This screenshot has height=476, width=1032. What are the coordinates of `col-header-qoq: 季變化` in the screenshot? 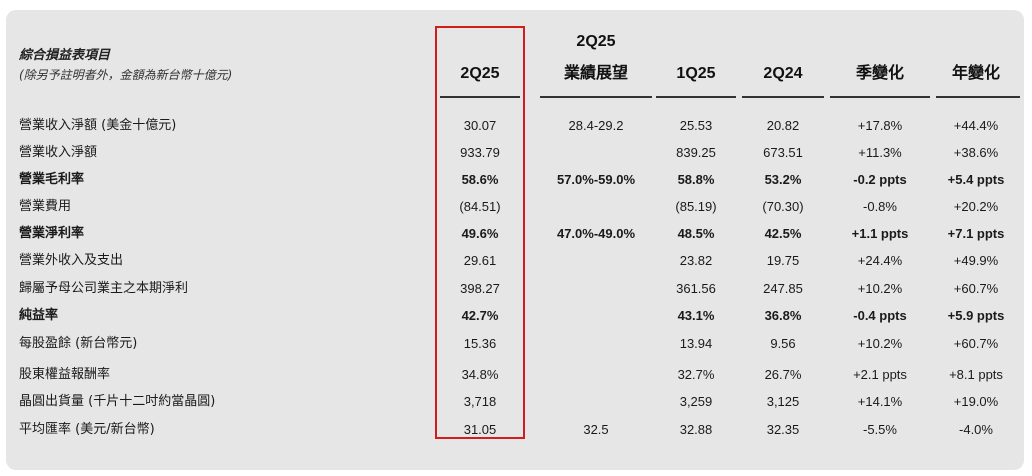 It's located at (880, 60).